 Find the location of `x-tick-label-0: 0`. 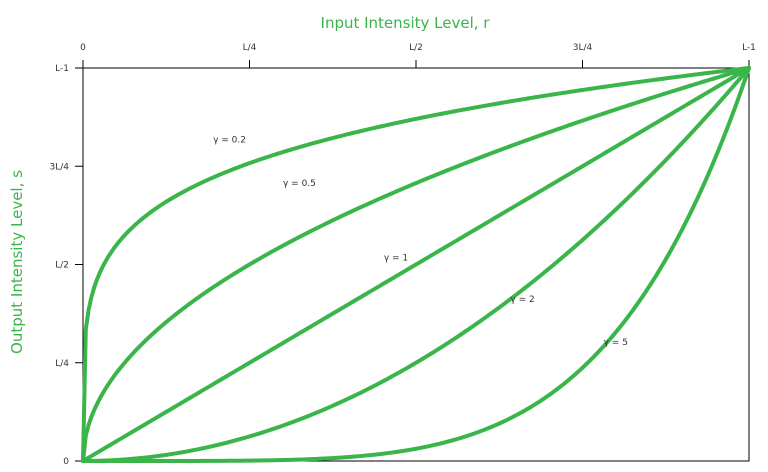

x-tick-label-0: 0 is located at coordinates (83, 48).